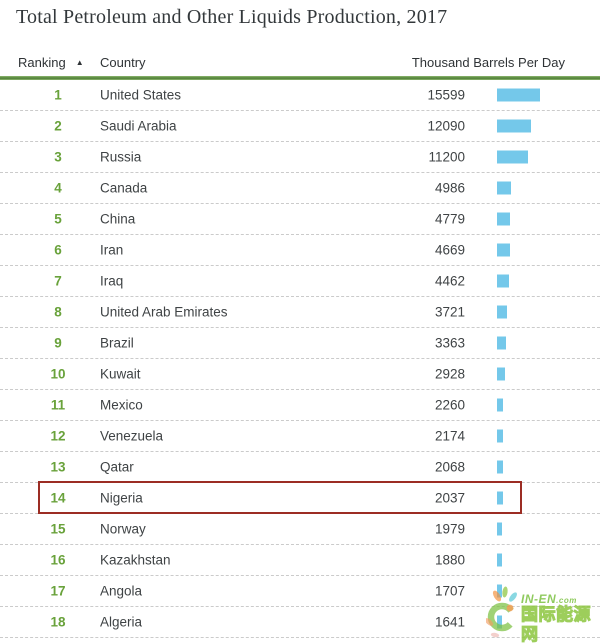  I want to click on sort-ascending-icon: ▲, so click(79, 62).